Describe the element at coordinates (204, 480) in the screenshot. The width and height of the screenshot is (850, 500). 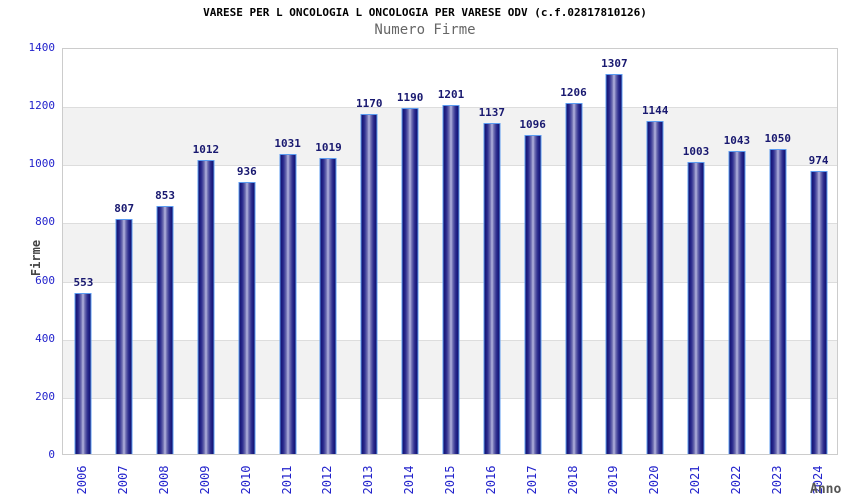
I see `x-tick-label-2009: 2009` at that location.